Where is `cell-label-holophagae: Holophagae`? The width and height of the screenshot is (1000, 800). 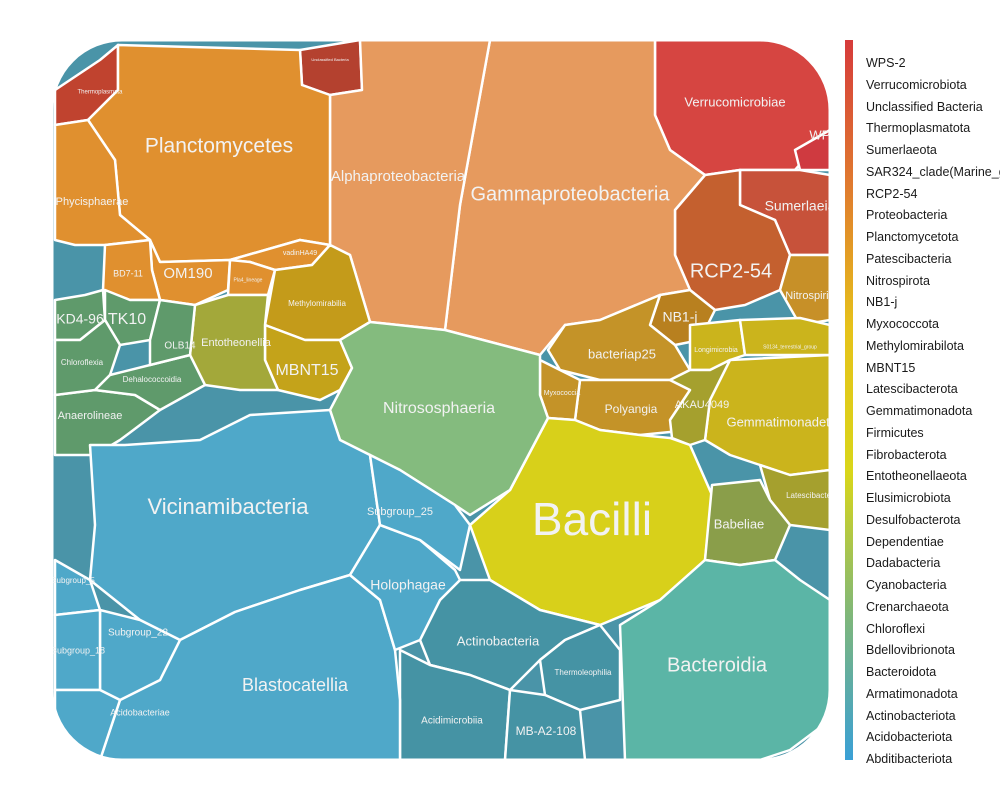 cell-label-holophagae: Holophagae is located at coordinates (408, 585).